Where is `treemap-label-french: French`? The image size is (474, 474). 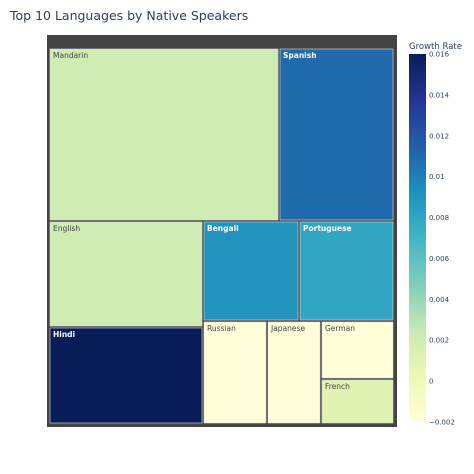 treemap-label-french: French is located at coordinates (337, 386).